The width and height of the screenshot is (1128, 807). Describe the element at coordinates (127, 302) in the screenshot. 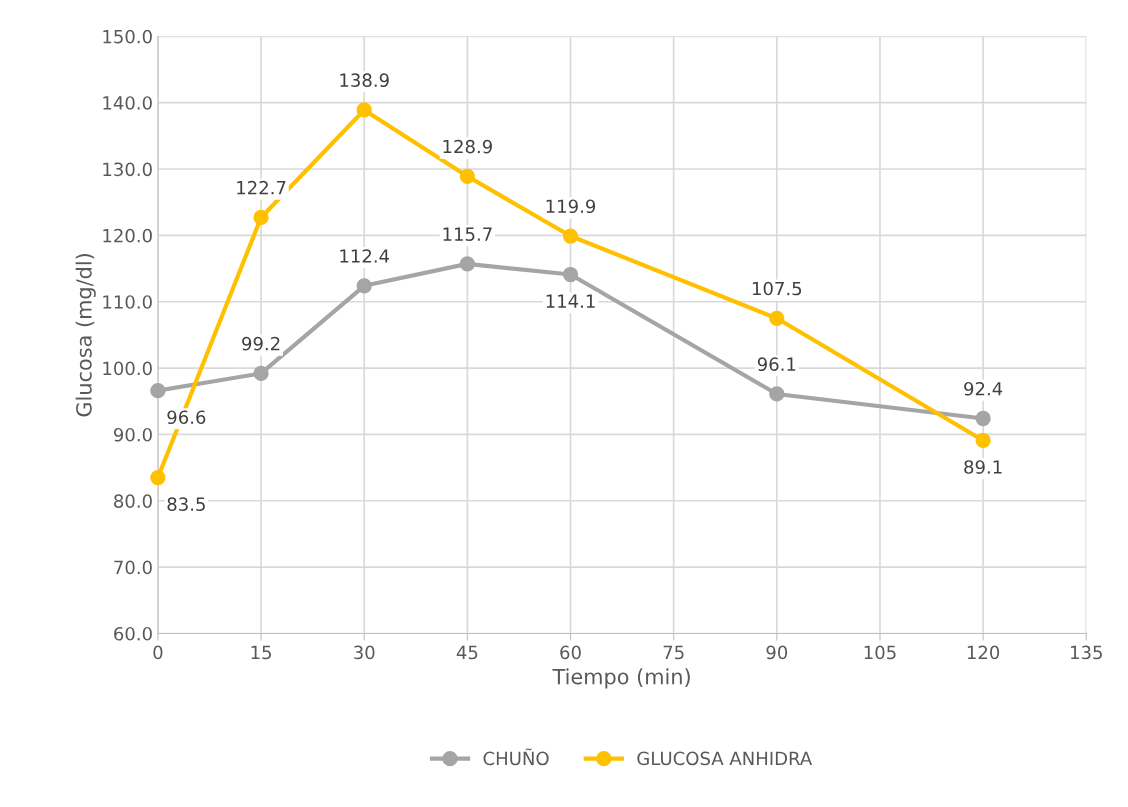

I see `y-tick-label: 110.0` at that location.